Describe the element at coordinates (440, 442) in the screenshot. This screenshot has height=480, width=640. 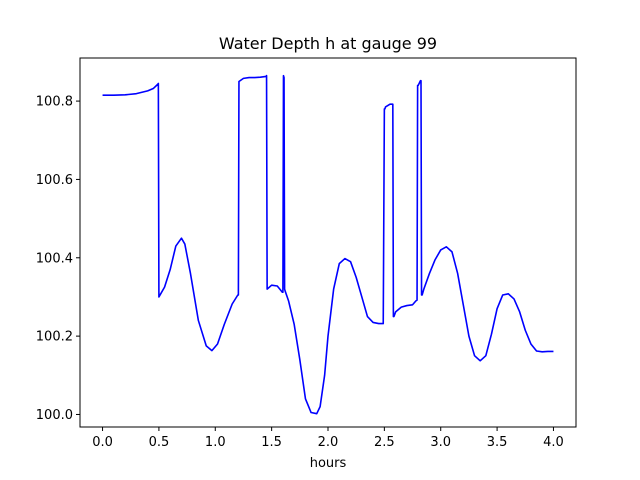
I see `x-tick-label: 3.0` at that location.